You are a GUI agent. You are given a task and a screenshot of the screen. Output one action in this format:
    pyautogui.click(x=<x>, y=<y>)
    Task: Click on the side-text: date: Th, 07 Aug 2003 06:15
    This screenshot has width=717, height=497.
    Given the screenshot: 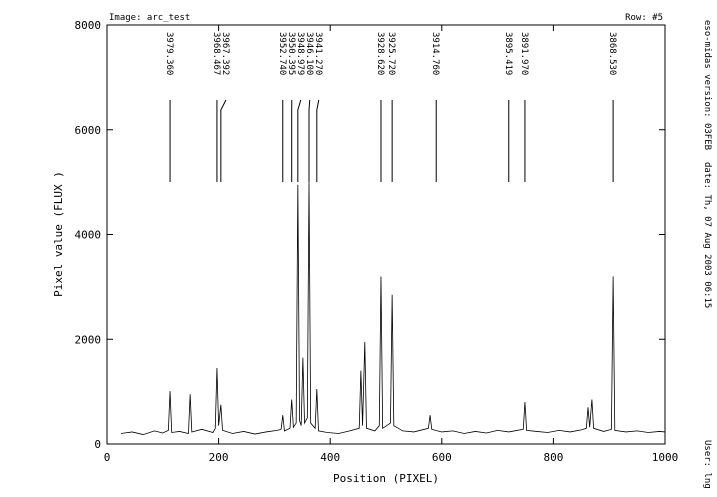 What is the action you would take?
    pyautogui.click(x=707, y=235)
    